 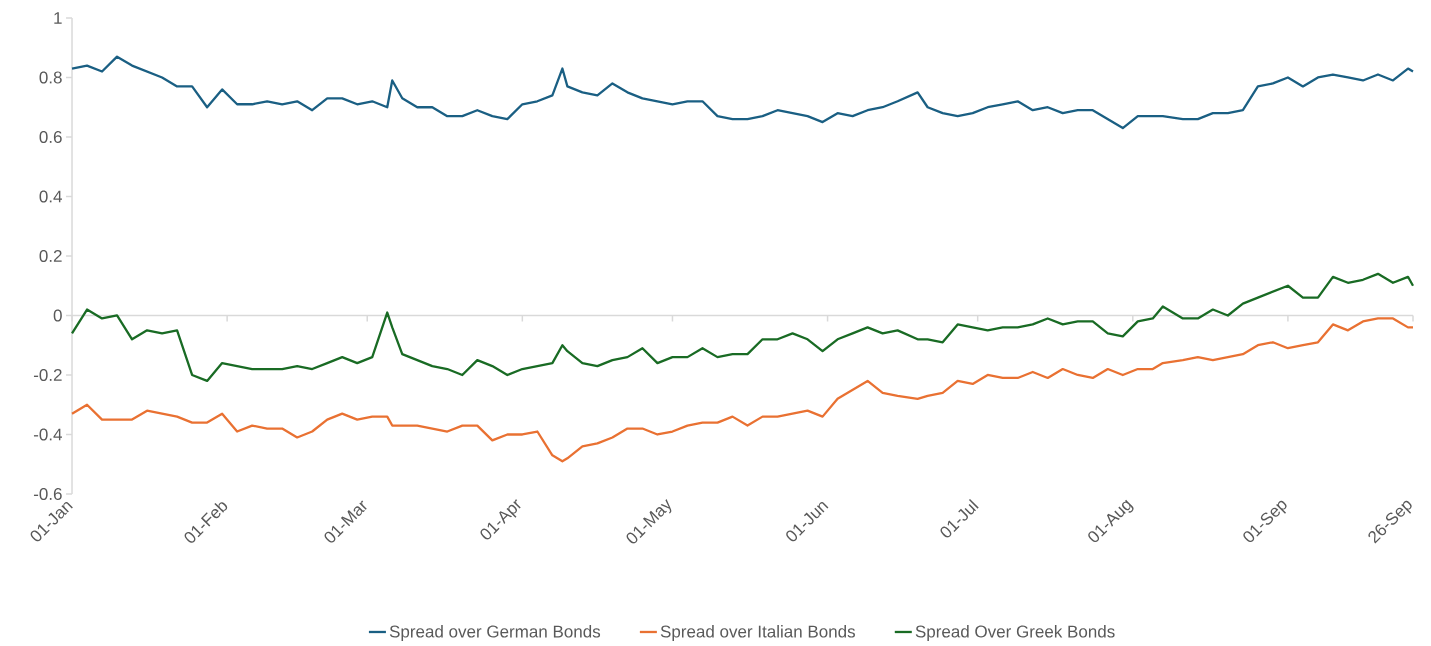 What do you see at coordinates (50, 137) in the screenshot?
I see `y-tick-label: 0.6` at bounding box center [50, 137].